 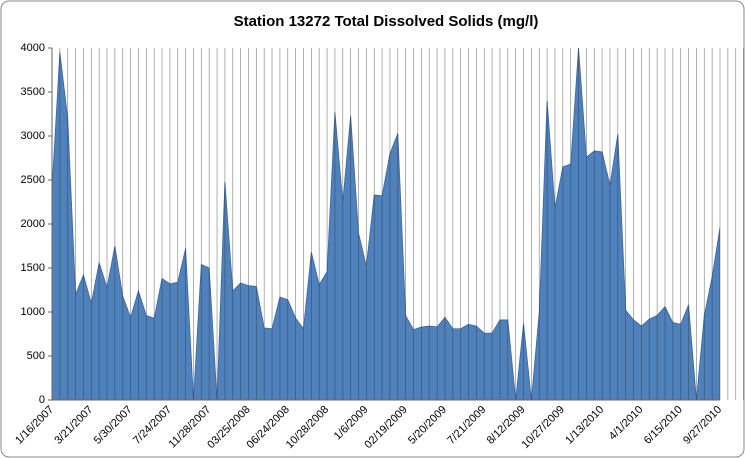 I want to click on y-tick-label: 500, so click(x=36, y=356).